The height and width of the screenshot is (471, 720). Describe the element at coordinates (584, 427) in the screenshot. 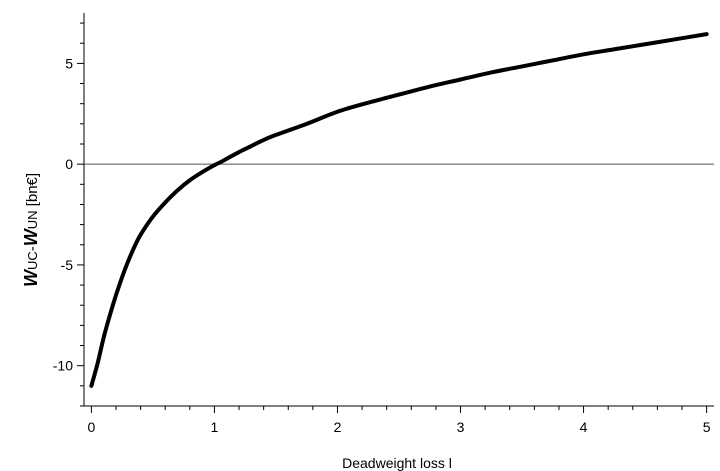

I see `x-tick-label: 4` at that location.